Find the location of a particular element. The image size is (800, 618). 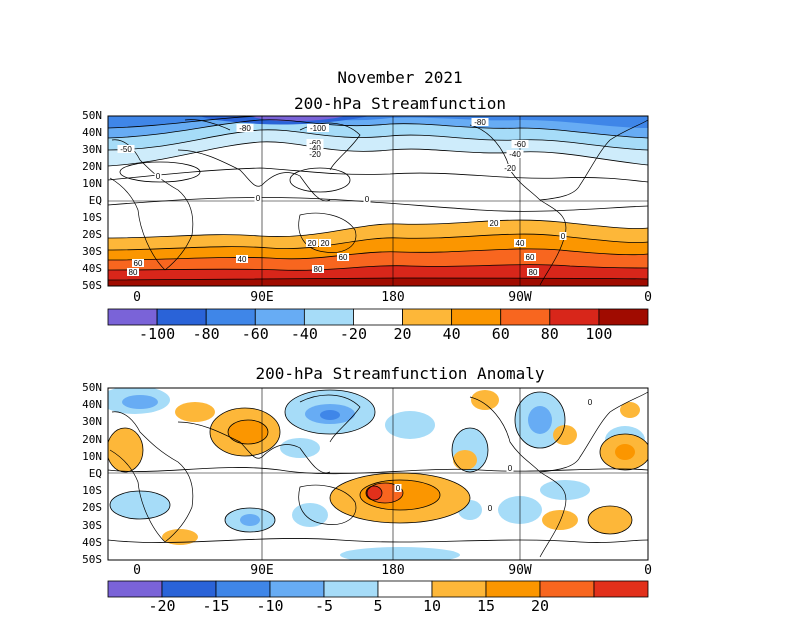

bottom-lon-label: 0 is located at coordinates (137, 570).